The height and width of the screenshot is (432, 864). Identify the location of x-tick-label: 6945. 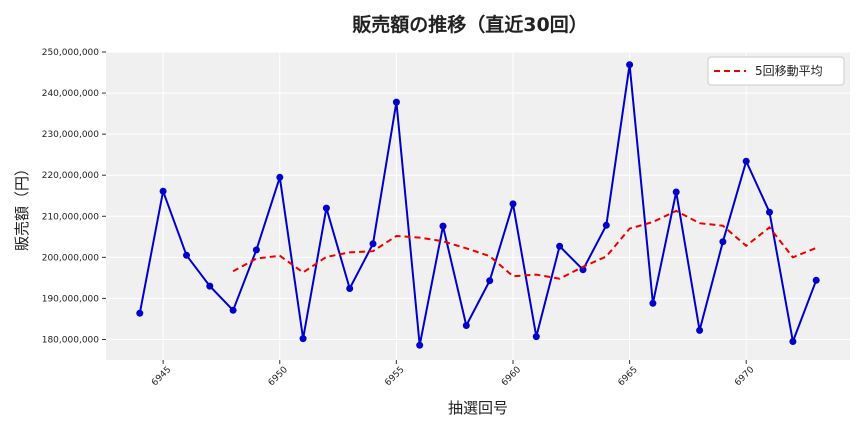
(161, 376).